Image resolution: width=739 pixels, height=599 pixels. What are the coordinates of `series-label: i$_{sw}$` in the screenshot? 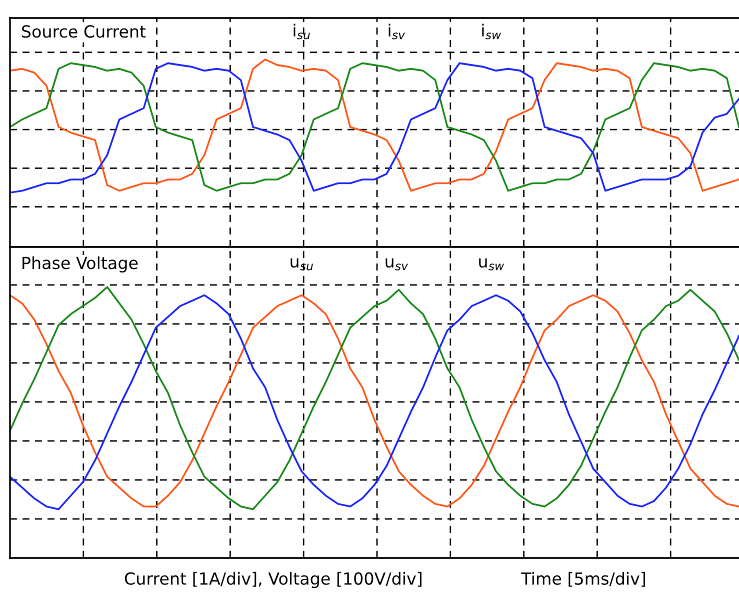 It's located at (492, 32).